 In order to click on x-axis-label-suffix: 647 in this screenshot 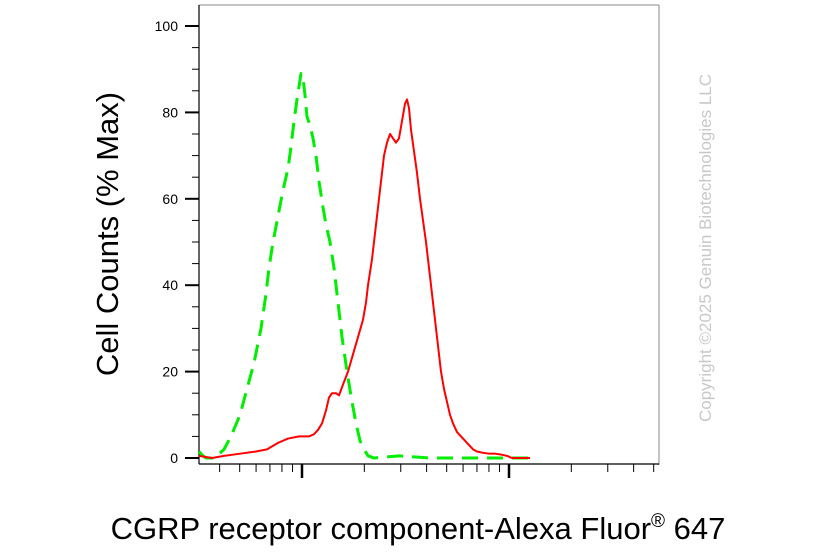, I will do `click(695, 528)`.